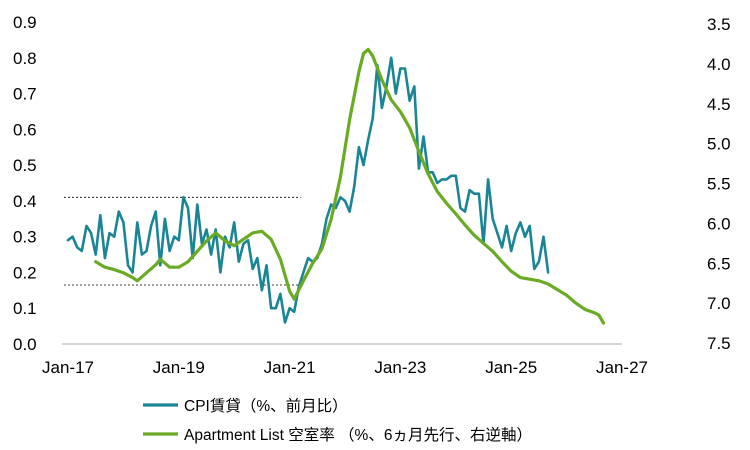 Image resolution: width=750 pixels, height=450 pixels. What do you see at coordinates (25, 58) in the screenshot?
I see `y-left-tick-label: 0.8` at bounding box center [25, 58].